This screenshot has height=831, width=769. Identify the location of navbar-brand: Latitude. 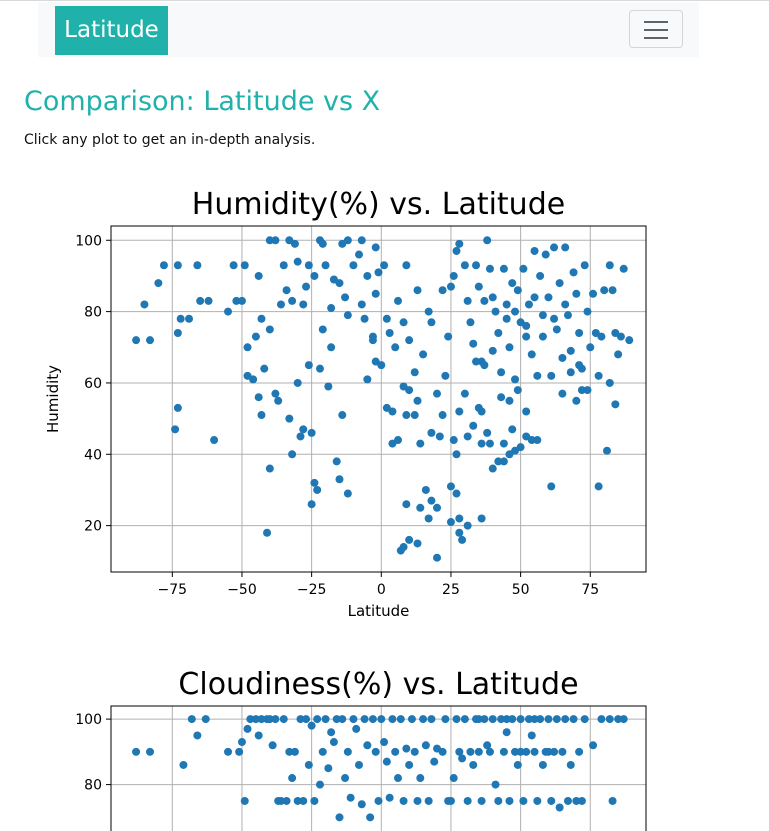
(111, 30).